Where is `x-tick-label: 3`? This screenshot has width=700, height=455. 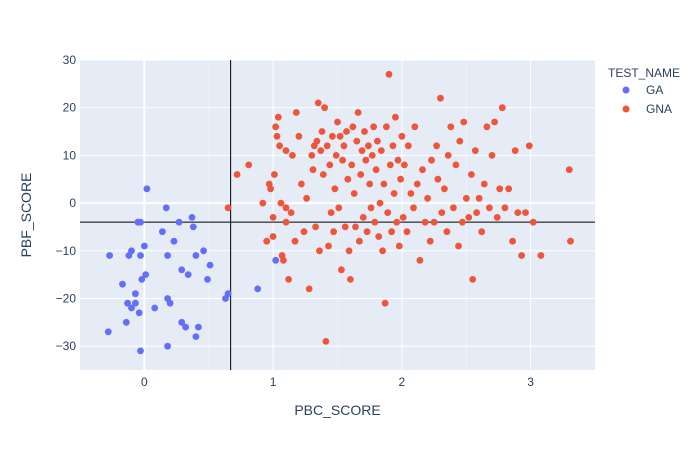 x-tick-label: 3 is located at coordinates (530, 382).